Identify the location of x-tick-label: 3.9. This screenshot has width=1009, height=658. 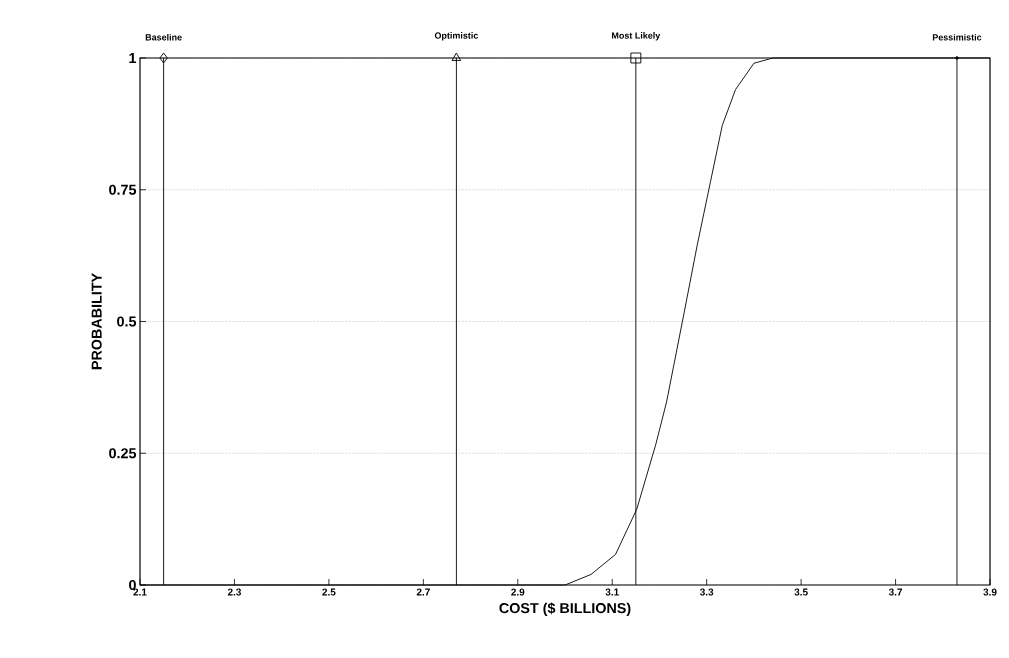
(990, 592).